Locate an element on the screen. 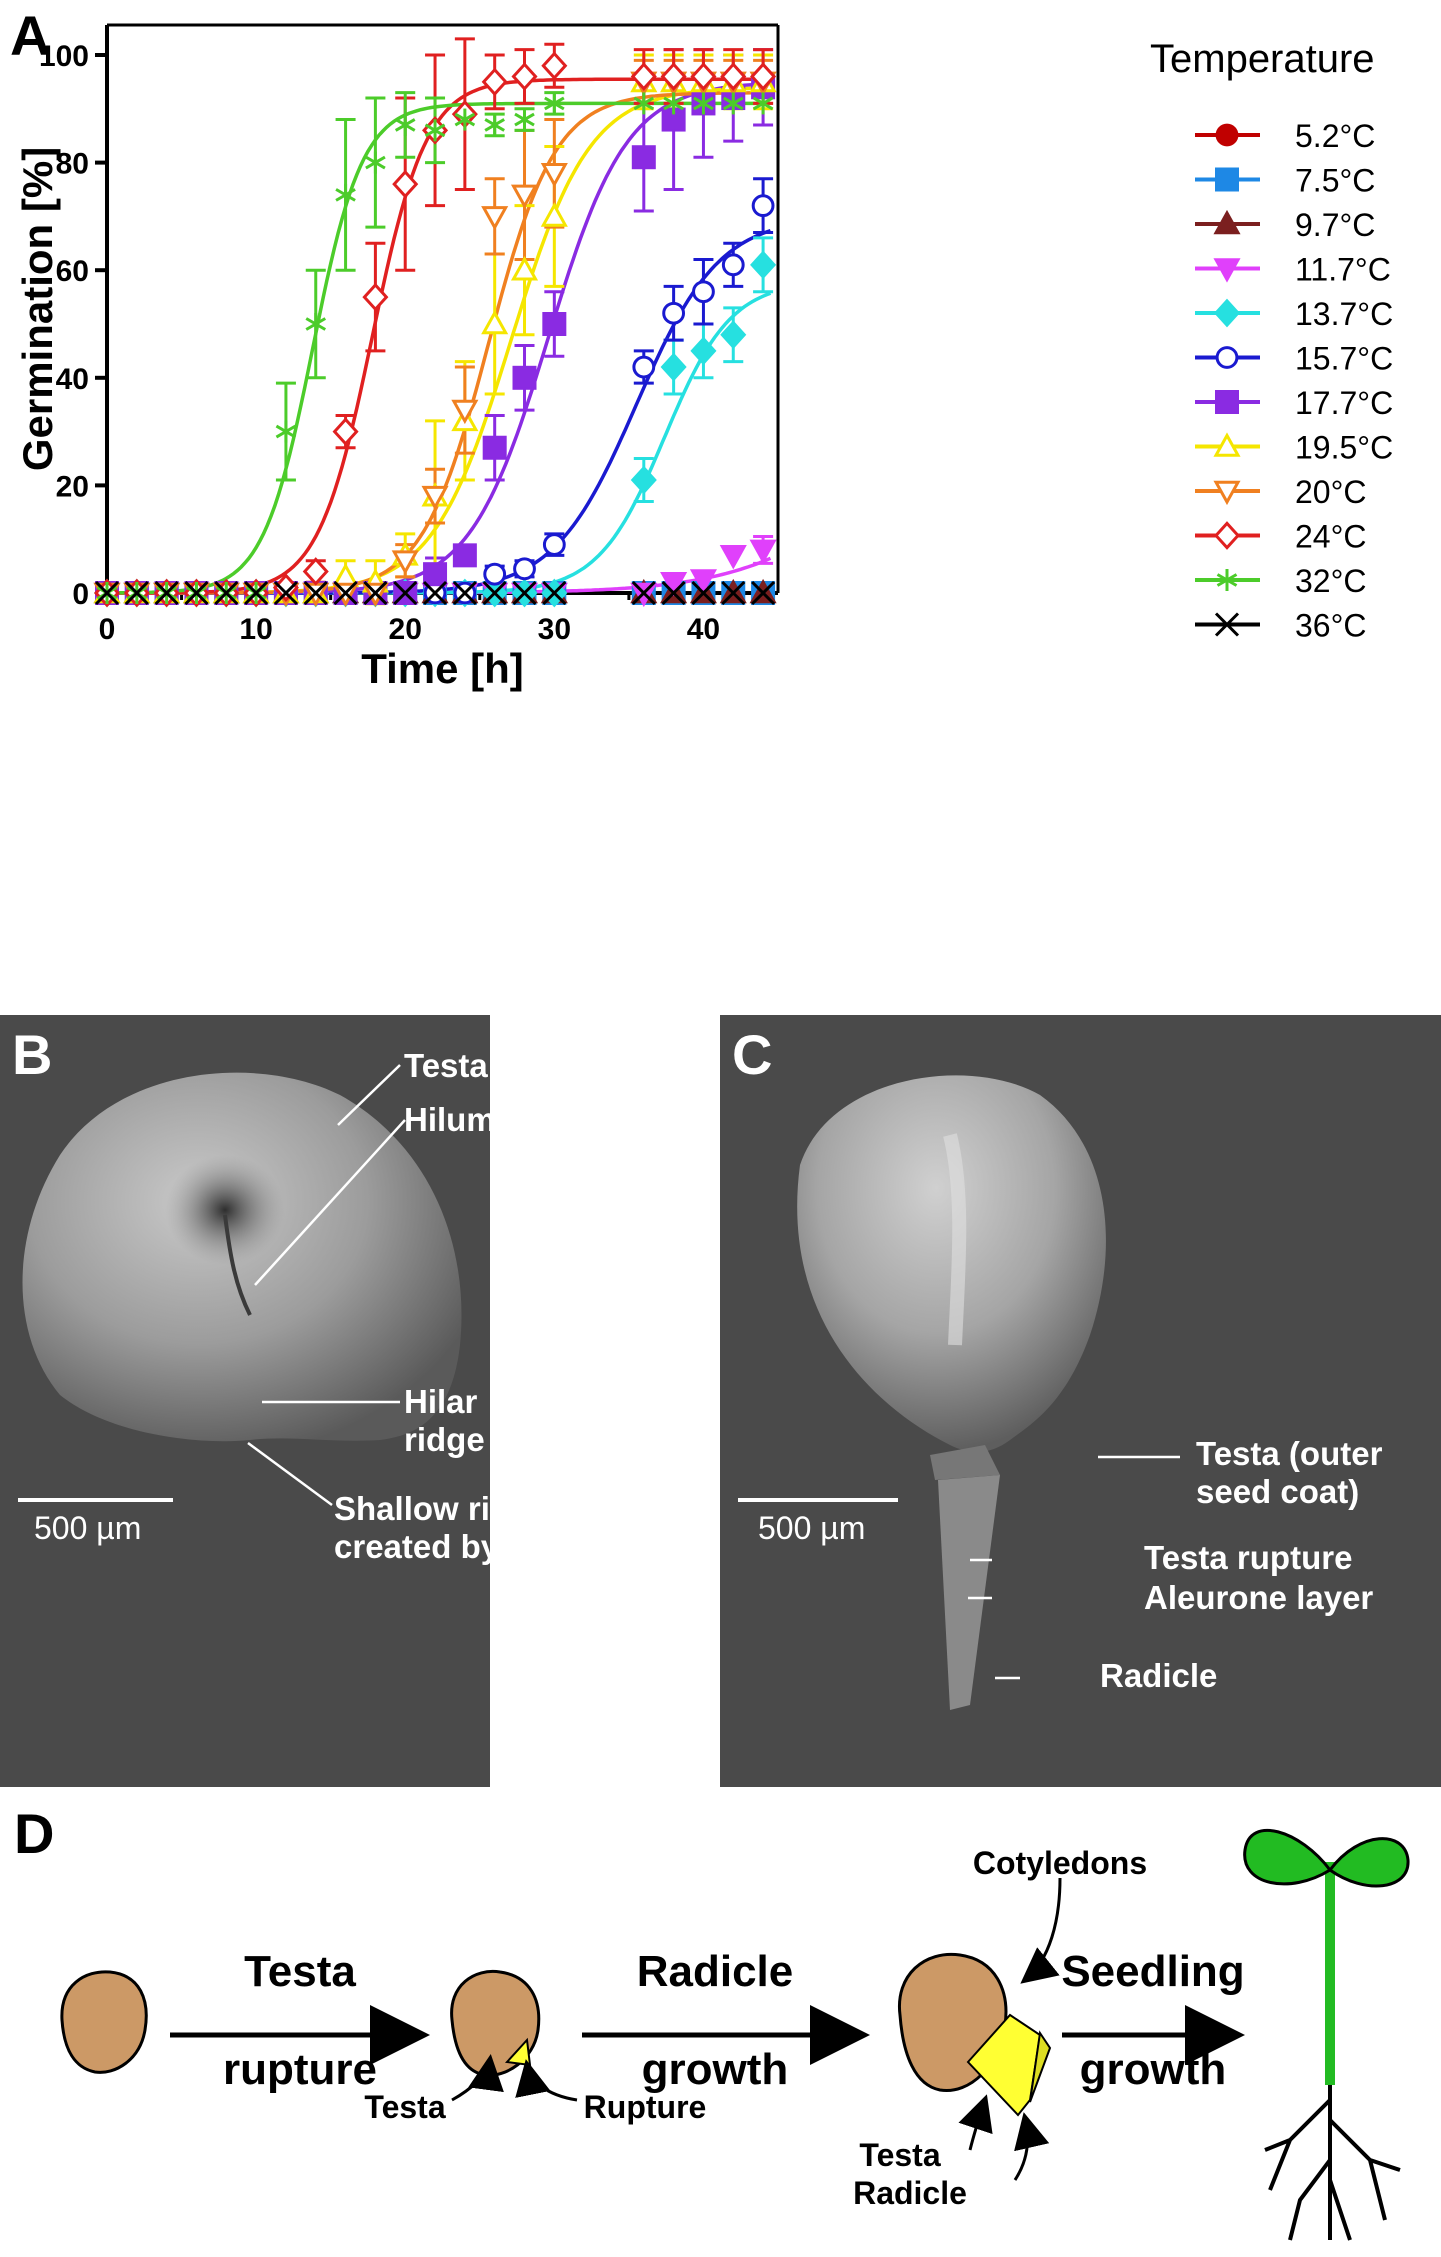  fit-curve-32°C is located at coordinates (439, 348).